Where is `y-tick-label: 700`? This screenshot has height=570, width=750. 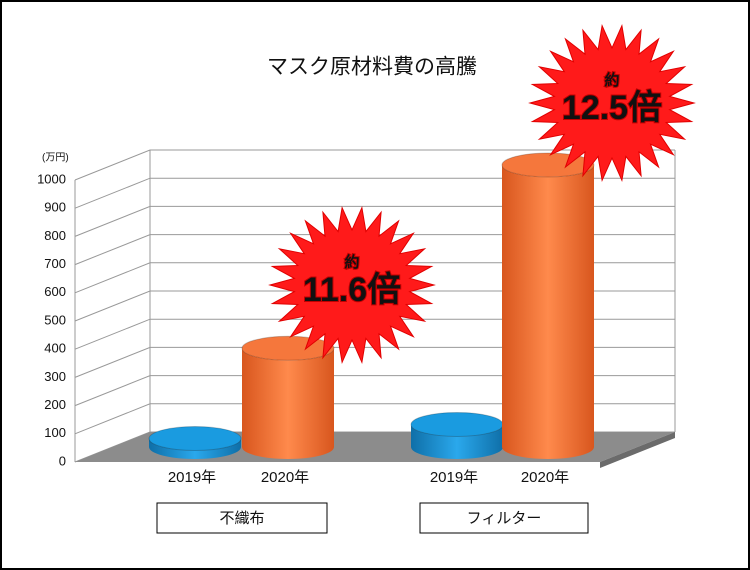
y-tick-label: 700 is located at coordinates (55, 263).